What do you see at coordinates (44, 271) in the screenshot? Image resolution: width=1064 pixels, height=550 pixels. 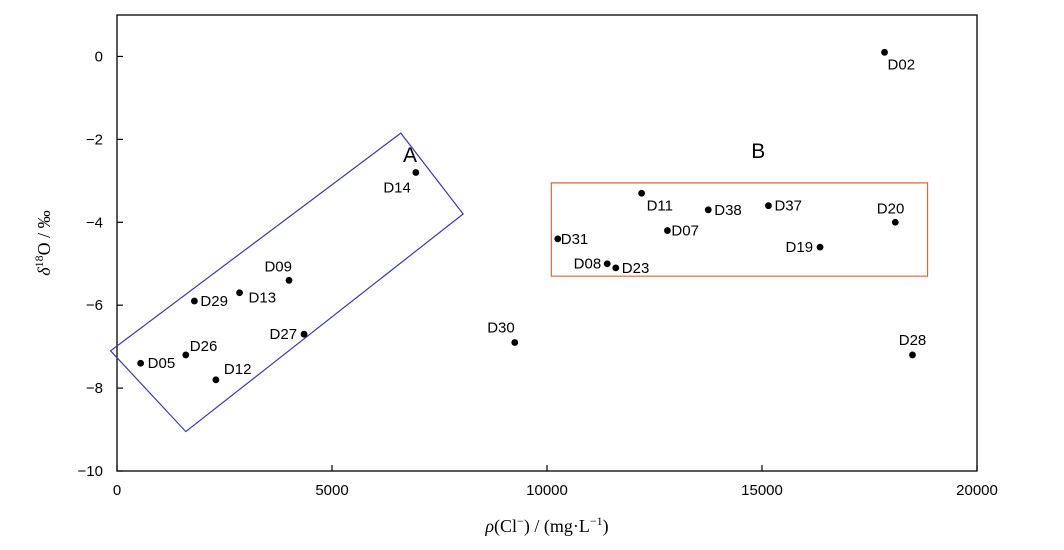 I see `y-axis-delta: δ` at bounding box center [44, 271].